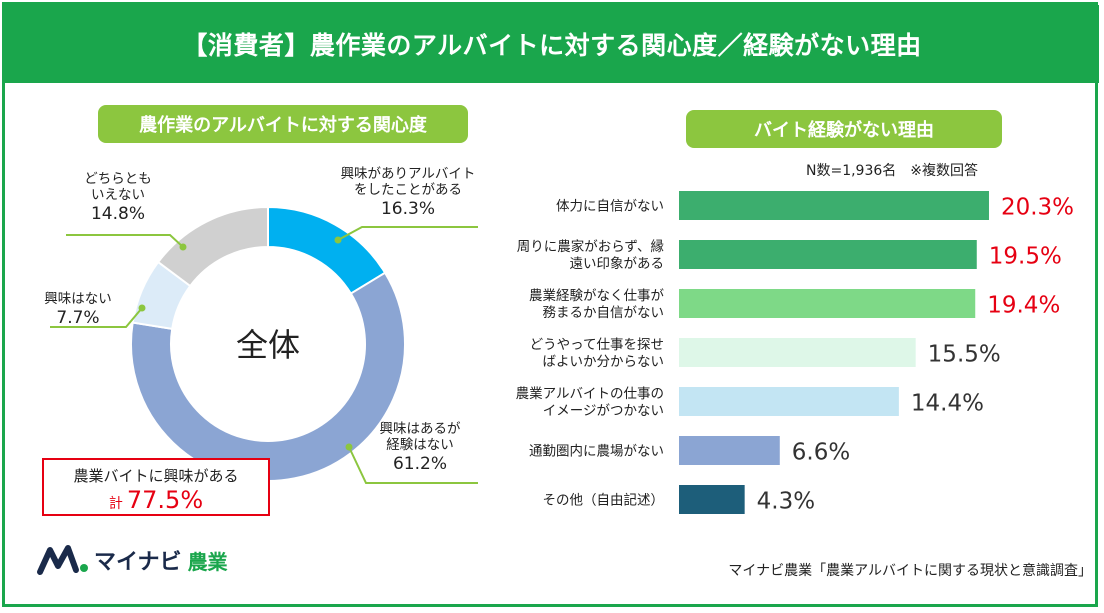 Image resolution: width=1104 pixels, height=613 pixels. I want to click on bar-value-label: 4.3%, so click(786, 502).